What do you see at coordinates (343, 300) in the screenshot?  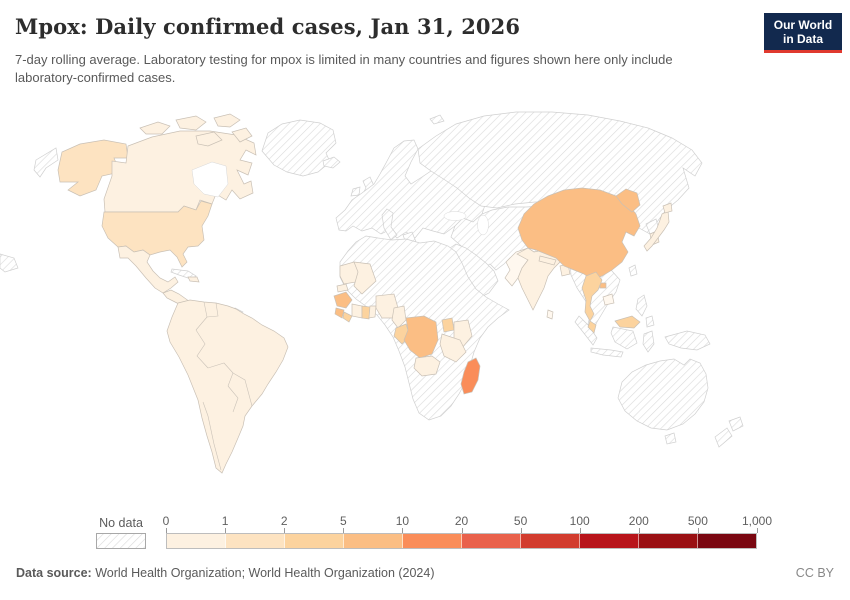 I see `region-guinea` at bounding box center [343, 300].